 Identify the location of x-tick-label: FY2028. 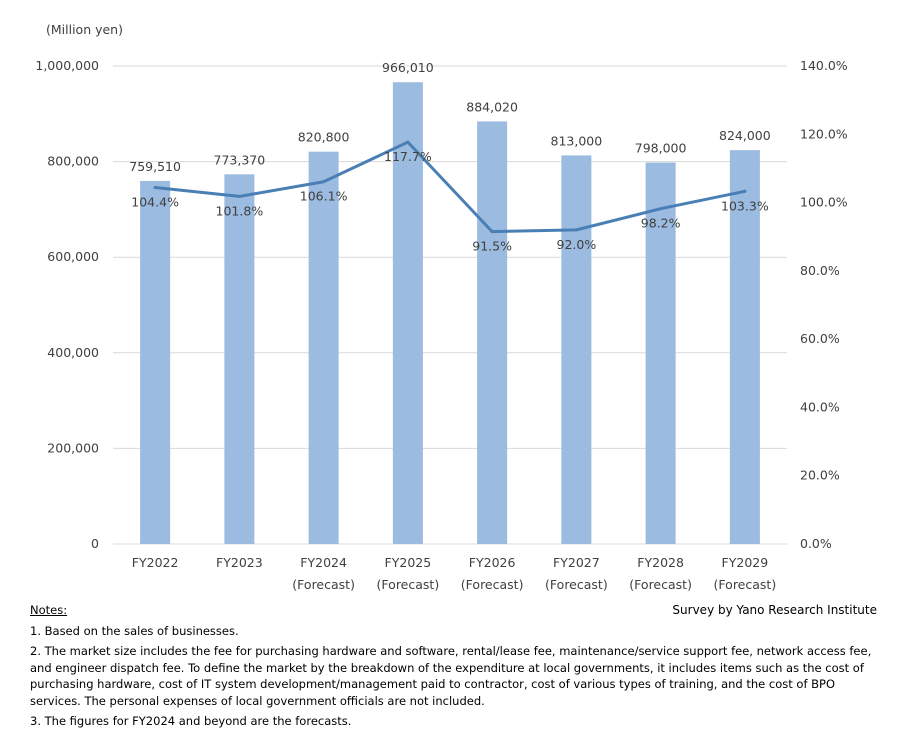
(660, 562).